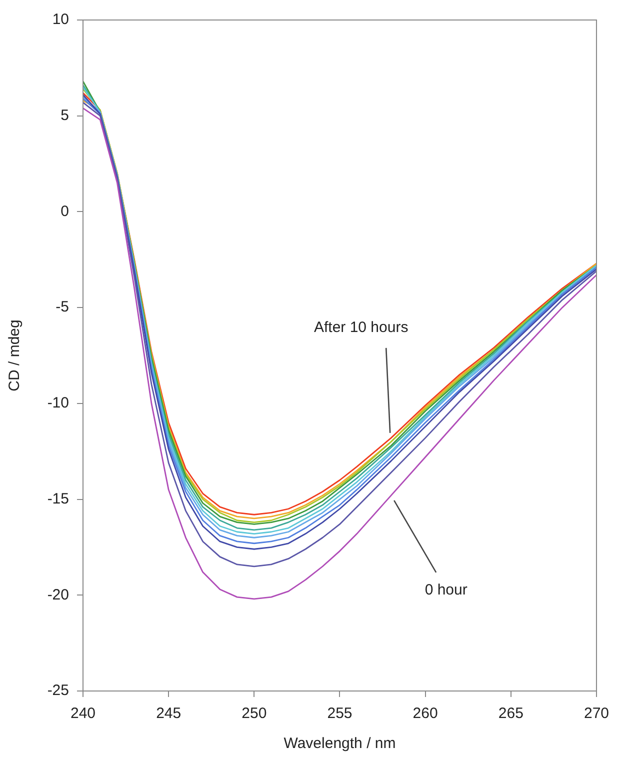 This screenshot has height=761, width=617. What do you see at coordinates (60, 19) in the screenshot?
I see `y-tick-label: 10` at bounding box center [60, 19].